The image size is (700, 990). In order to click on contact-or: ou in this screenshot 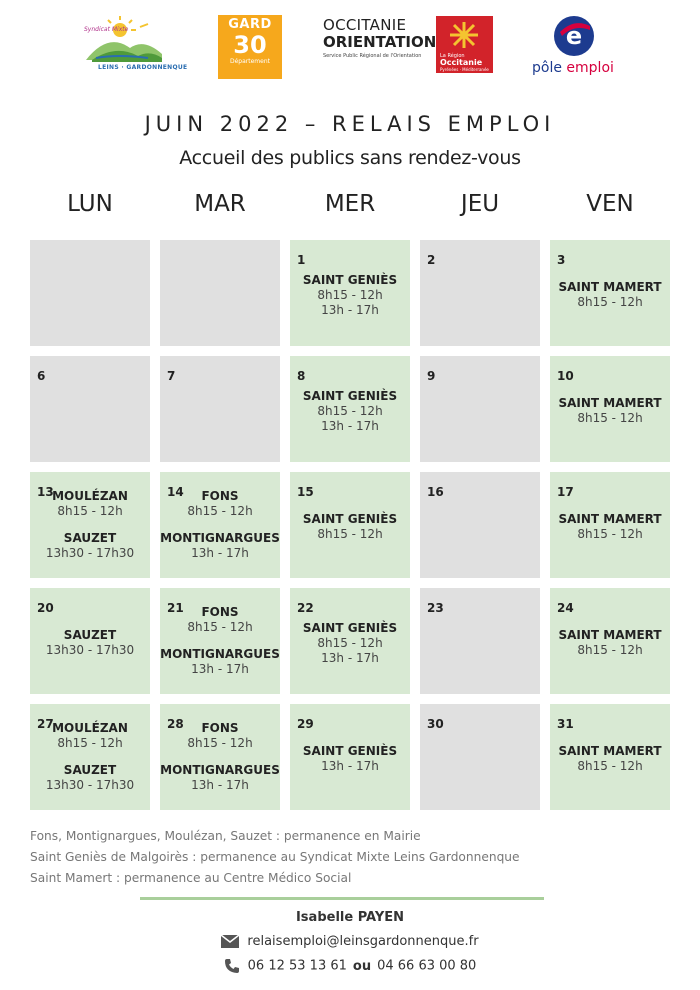, I will do `click(362, 966)`.